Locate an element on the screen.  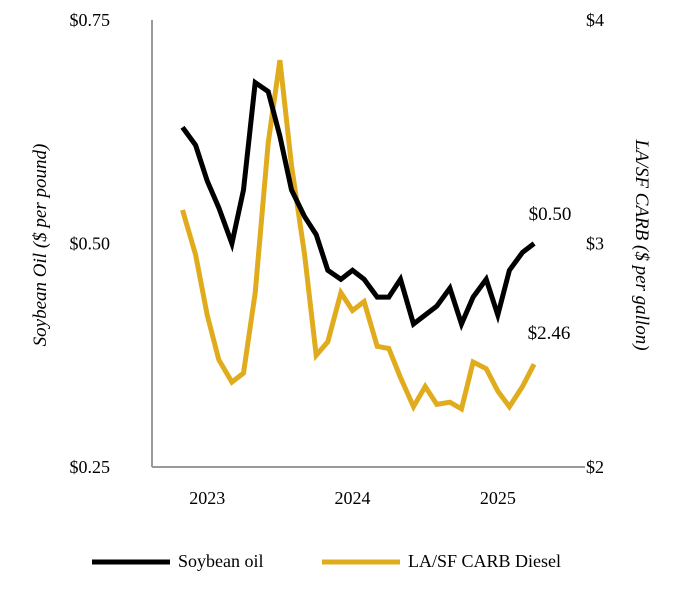
right-tick-label-2: $2 is located at coordinates (595, 467).